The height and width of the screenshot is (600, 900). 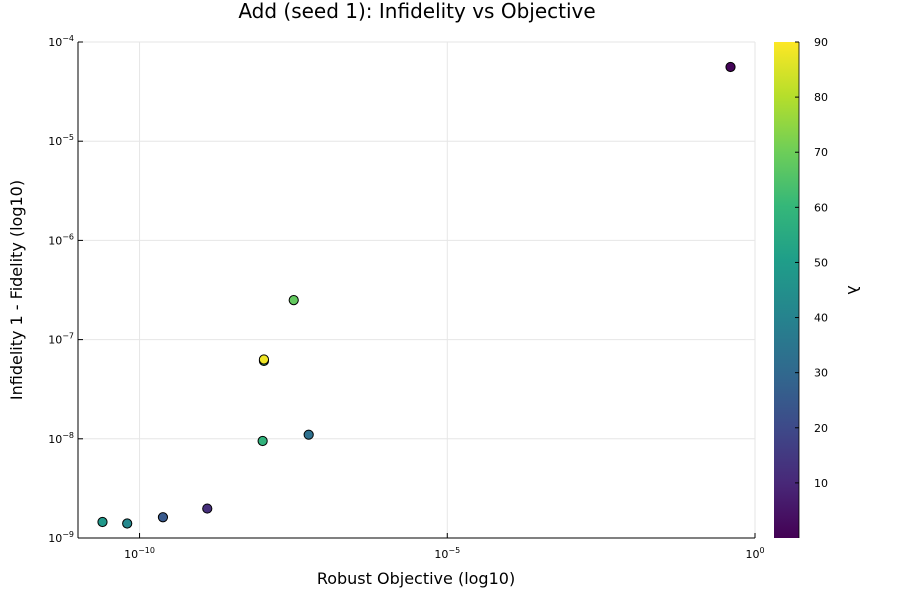 I want to click on x-tick-label-exponent: −5, so click(x=454, y=550).